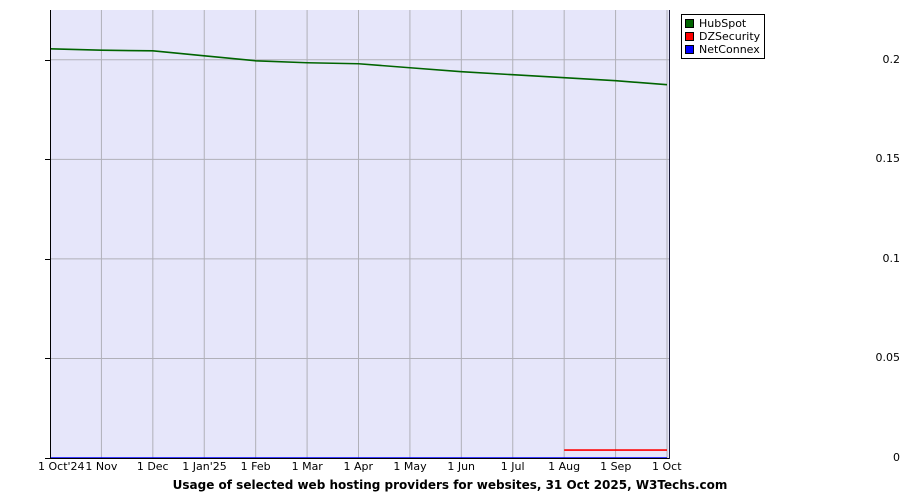 This screenshot has width=900, height=500. What do you see at coordinates (461, 466) in the screenshot?
I see `x-tick-label: 1 Jun` at bounding box center [461, 466].